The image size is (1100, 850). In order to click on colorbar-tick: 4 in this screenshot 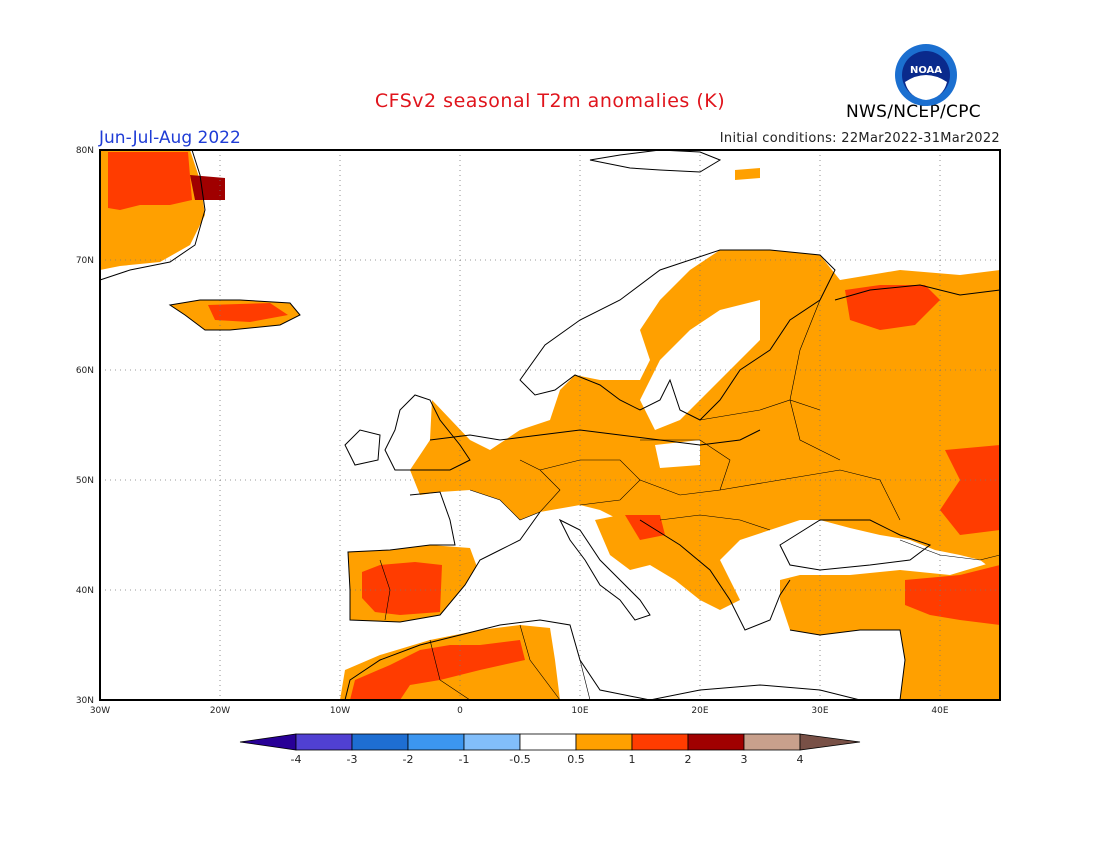, I will do `click(800, 759)`.